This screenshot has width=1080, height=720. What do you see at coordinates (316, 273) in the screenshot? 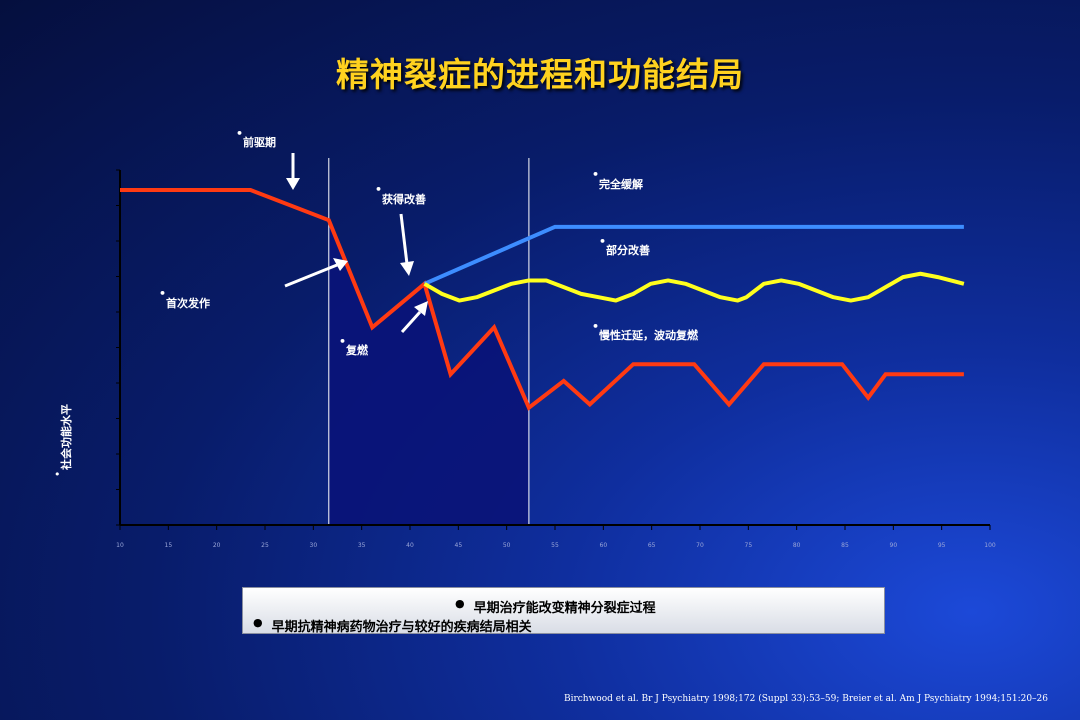
I see `arrow-first-episode-icon` at bounding box center [316, 273].